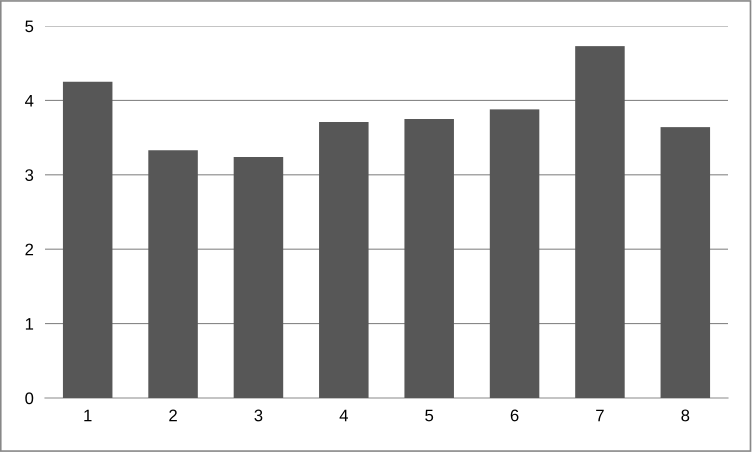  I want to click on x-tick-label: 7, so click(600, 416).